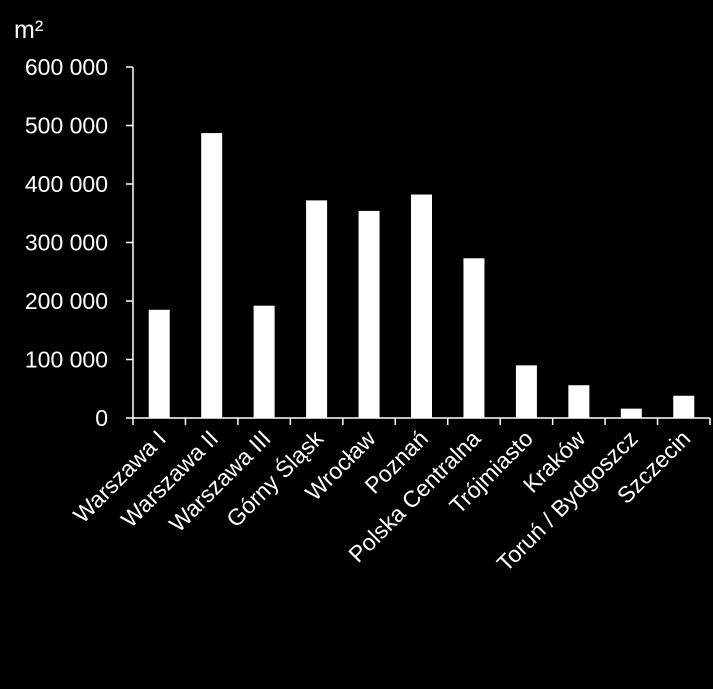 The height and width of the screenshot is (689, 713). What do you see at coordinates (66, 126) in the screenshot?
I see `y-tick-label: 500 000` at bounding box center [66, 126].